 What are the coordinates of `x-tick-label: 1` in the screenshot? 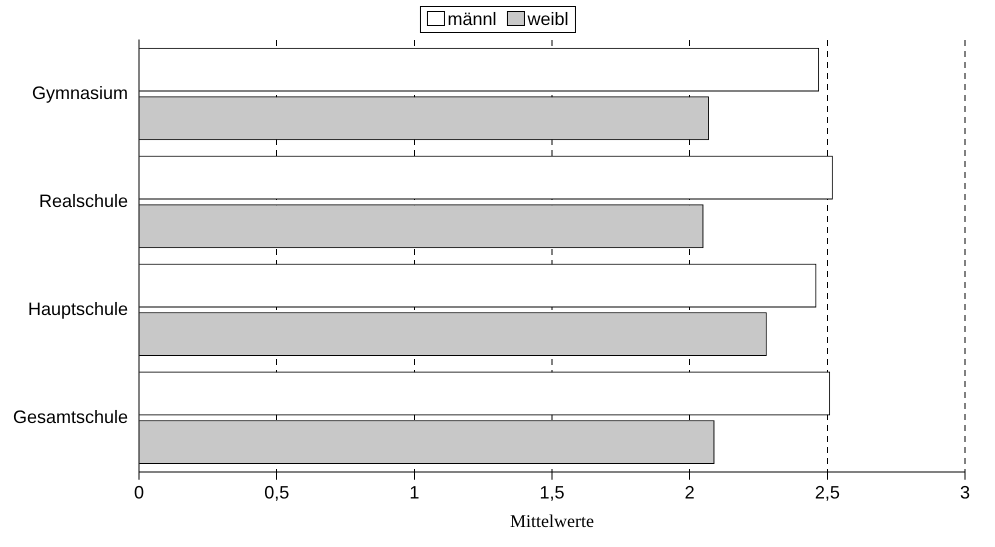 It's located at (414, 492).